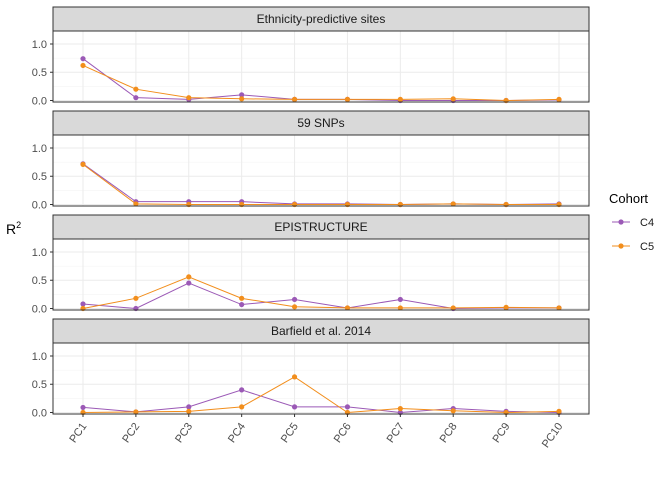  Describe the element at coordinates (11, 229) in the screenshot. I see `y-axis-title-base: R` at that location.